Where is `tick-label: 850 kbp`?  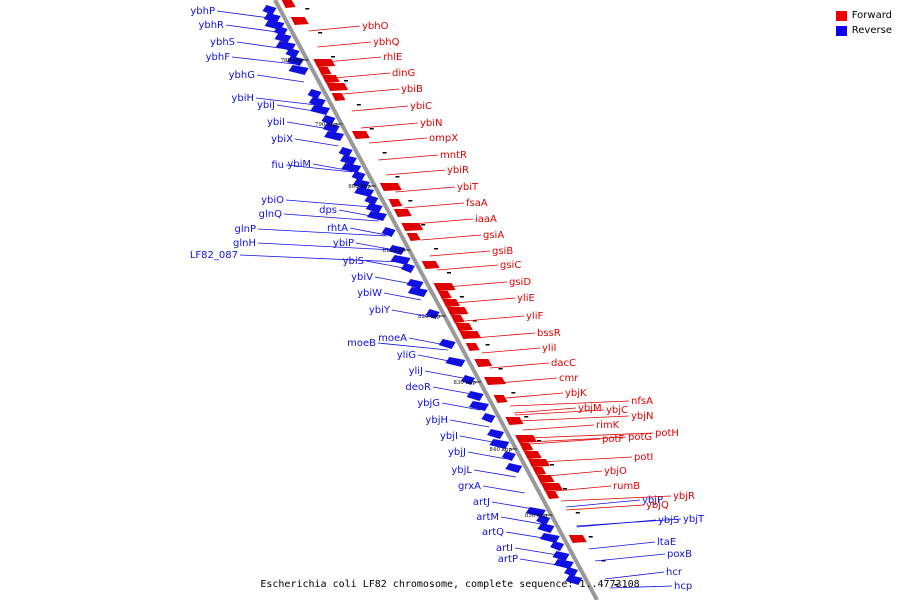
tick-label: 850 kbp is located at coordinates (536, 516).